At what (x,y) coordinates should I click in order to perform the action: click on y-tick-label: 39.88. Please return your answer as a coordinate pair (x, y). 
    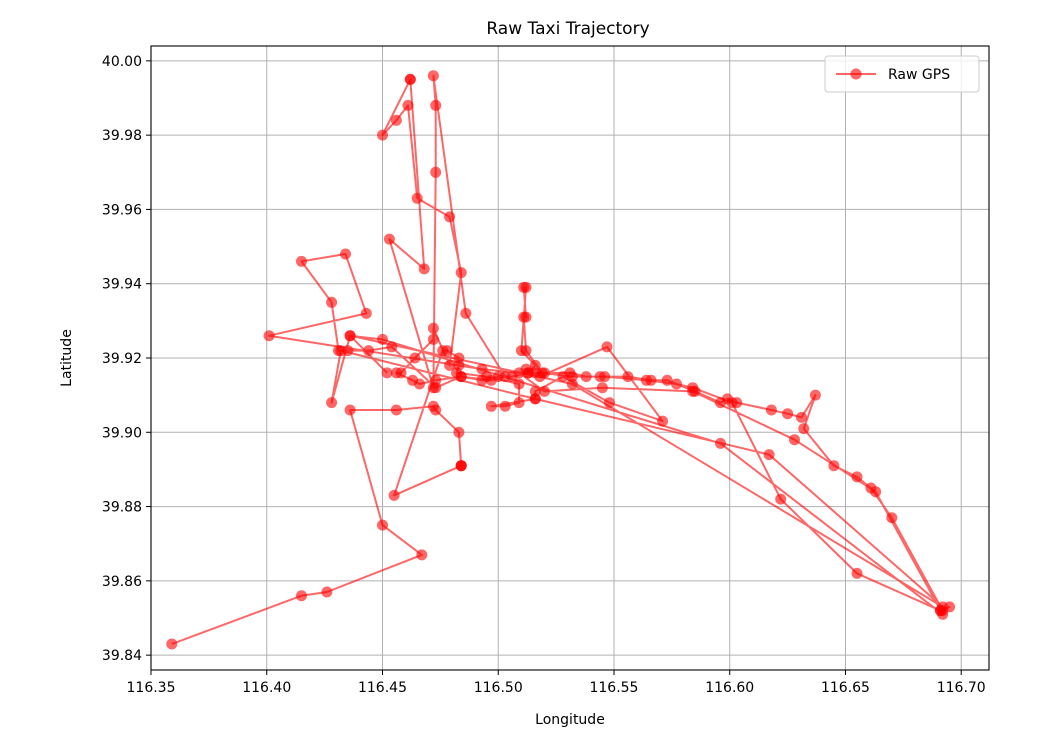
    Looking at the image, I should click on (122, 508).